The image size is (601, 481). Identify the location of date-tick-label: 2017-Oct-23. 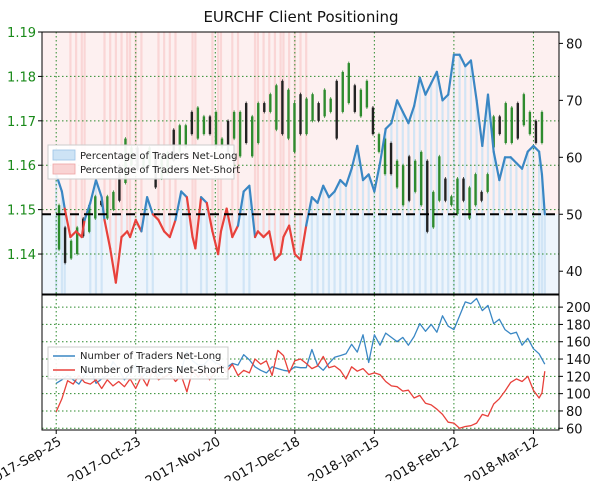
(104, 457).